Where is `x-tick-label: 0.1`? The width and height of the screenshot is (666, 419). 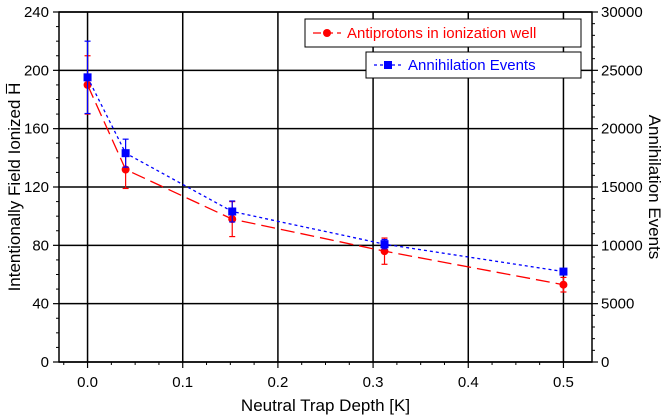
x-tick-label: 0.1 is located at coordinates (182, 382).